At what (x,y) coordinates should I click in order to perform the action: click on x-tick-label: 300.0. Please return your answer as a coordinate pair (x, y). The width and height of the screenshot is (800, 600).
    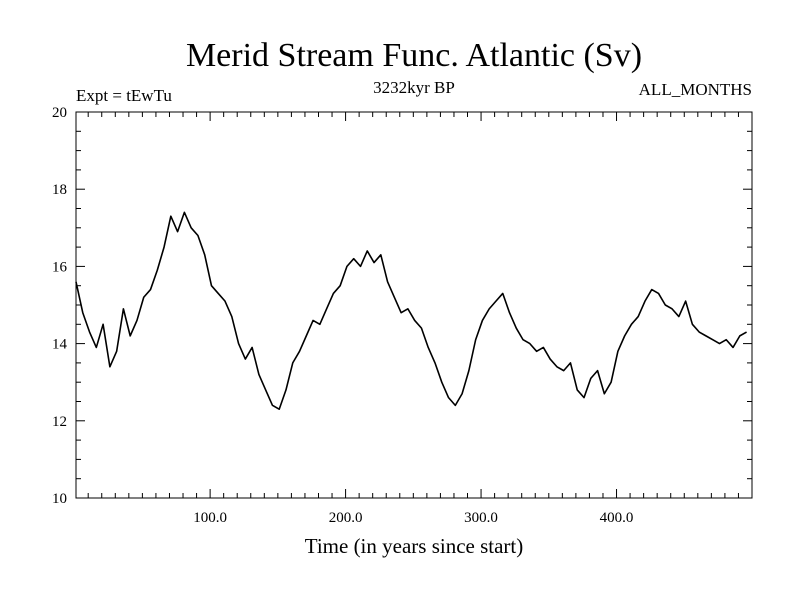
    Looking at the image, I should click on (481, 518).